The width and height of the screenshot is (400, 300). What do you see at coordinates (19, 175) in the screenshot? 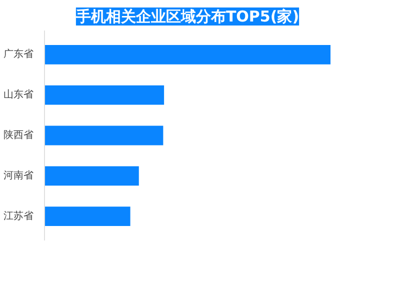
I see `y-tick-label: 河南省` at bounding box center [19, 175].